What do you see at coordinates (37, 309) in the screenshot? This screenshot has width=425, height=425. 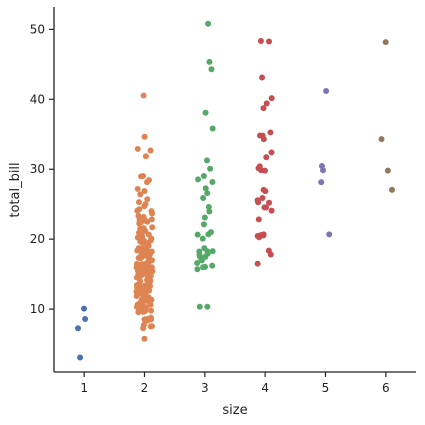 I see `y-tick-label: 10` at bounding box center [37, 309].